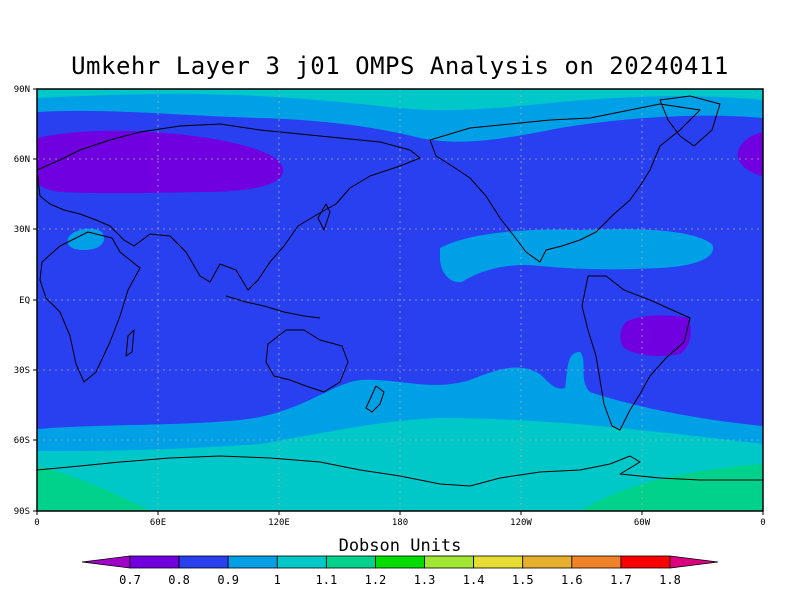 This screenshot has width=800, height=600. Describe the element at coordinates (327, 580) in the screenshot. I see `colorbar-tick-label: 1.1` at that location.